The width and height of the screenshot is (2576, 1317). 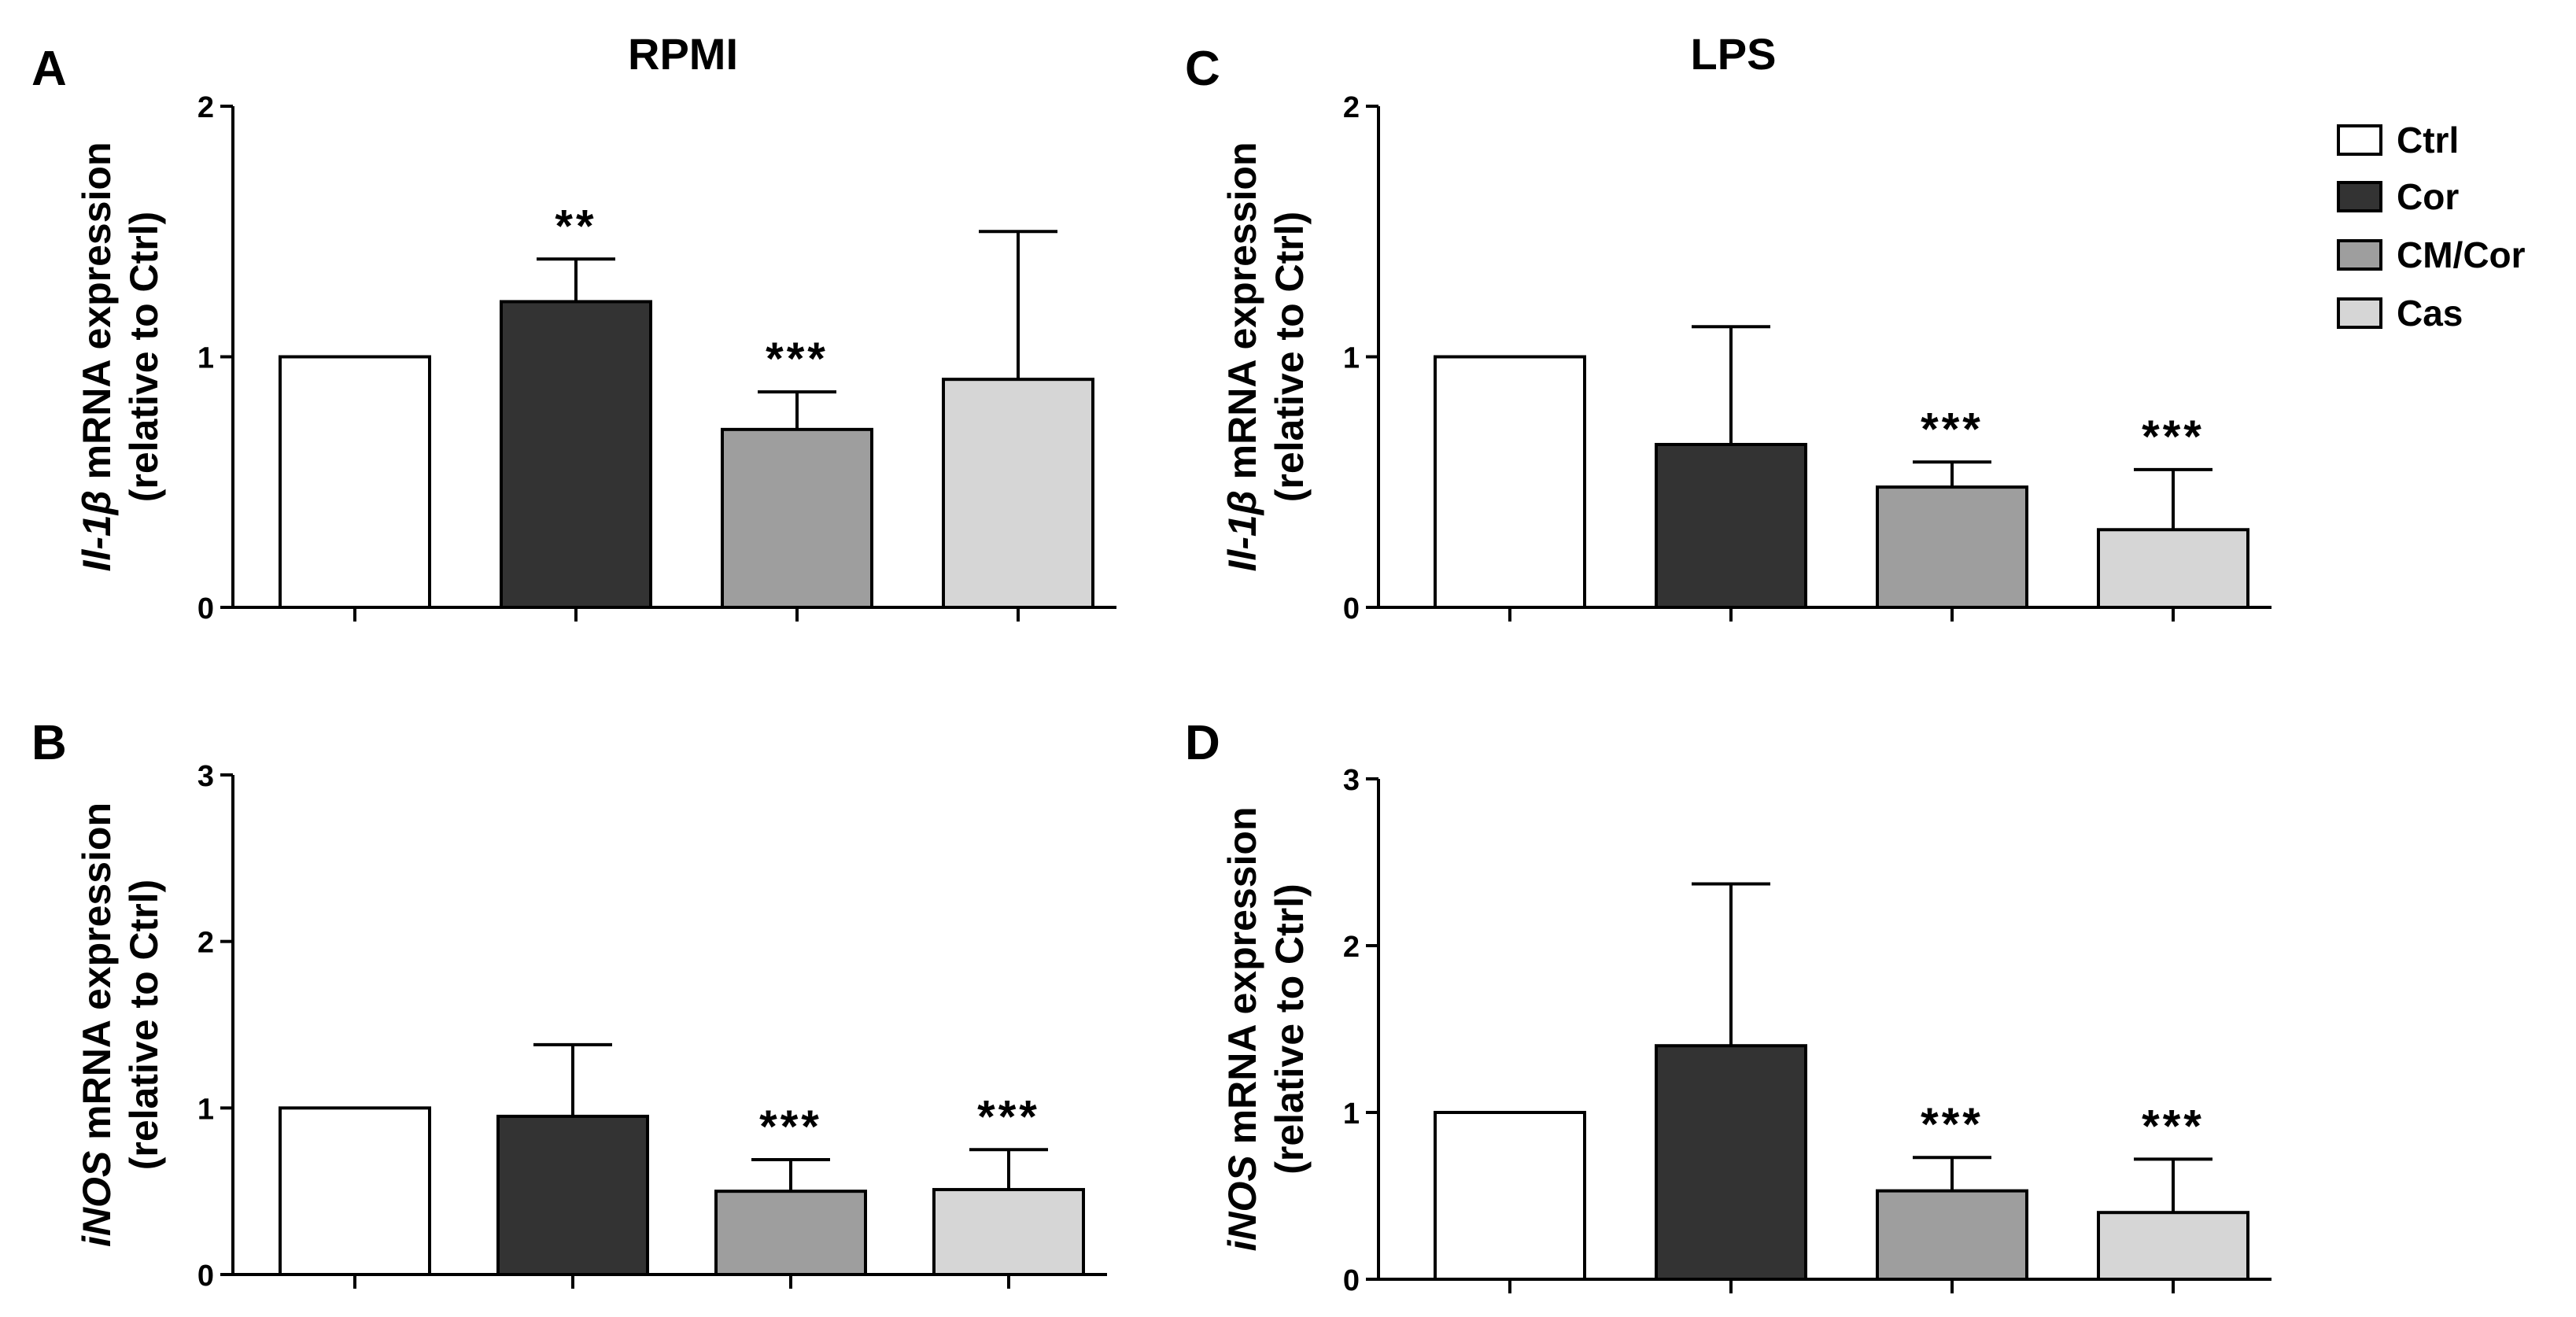 What do you see at coordinates (2428, 140) in the screenshot?
I see `legend-label-ctrl: Ctrl` at bounding box center [2428, 140].